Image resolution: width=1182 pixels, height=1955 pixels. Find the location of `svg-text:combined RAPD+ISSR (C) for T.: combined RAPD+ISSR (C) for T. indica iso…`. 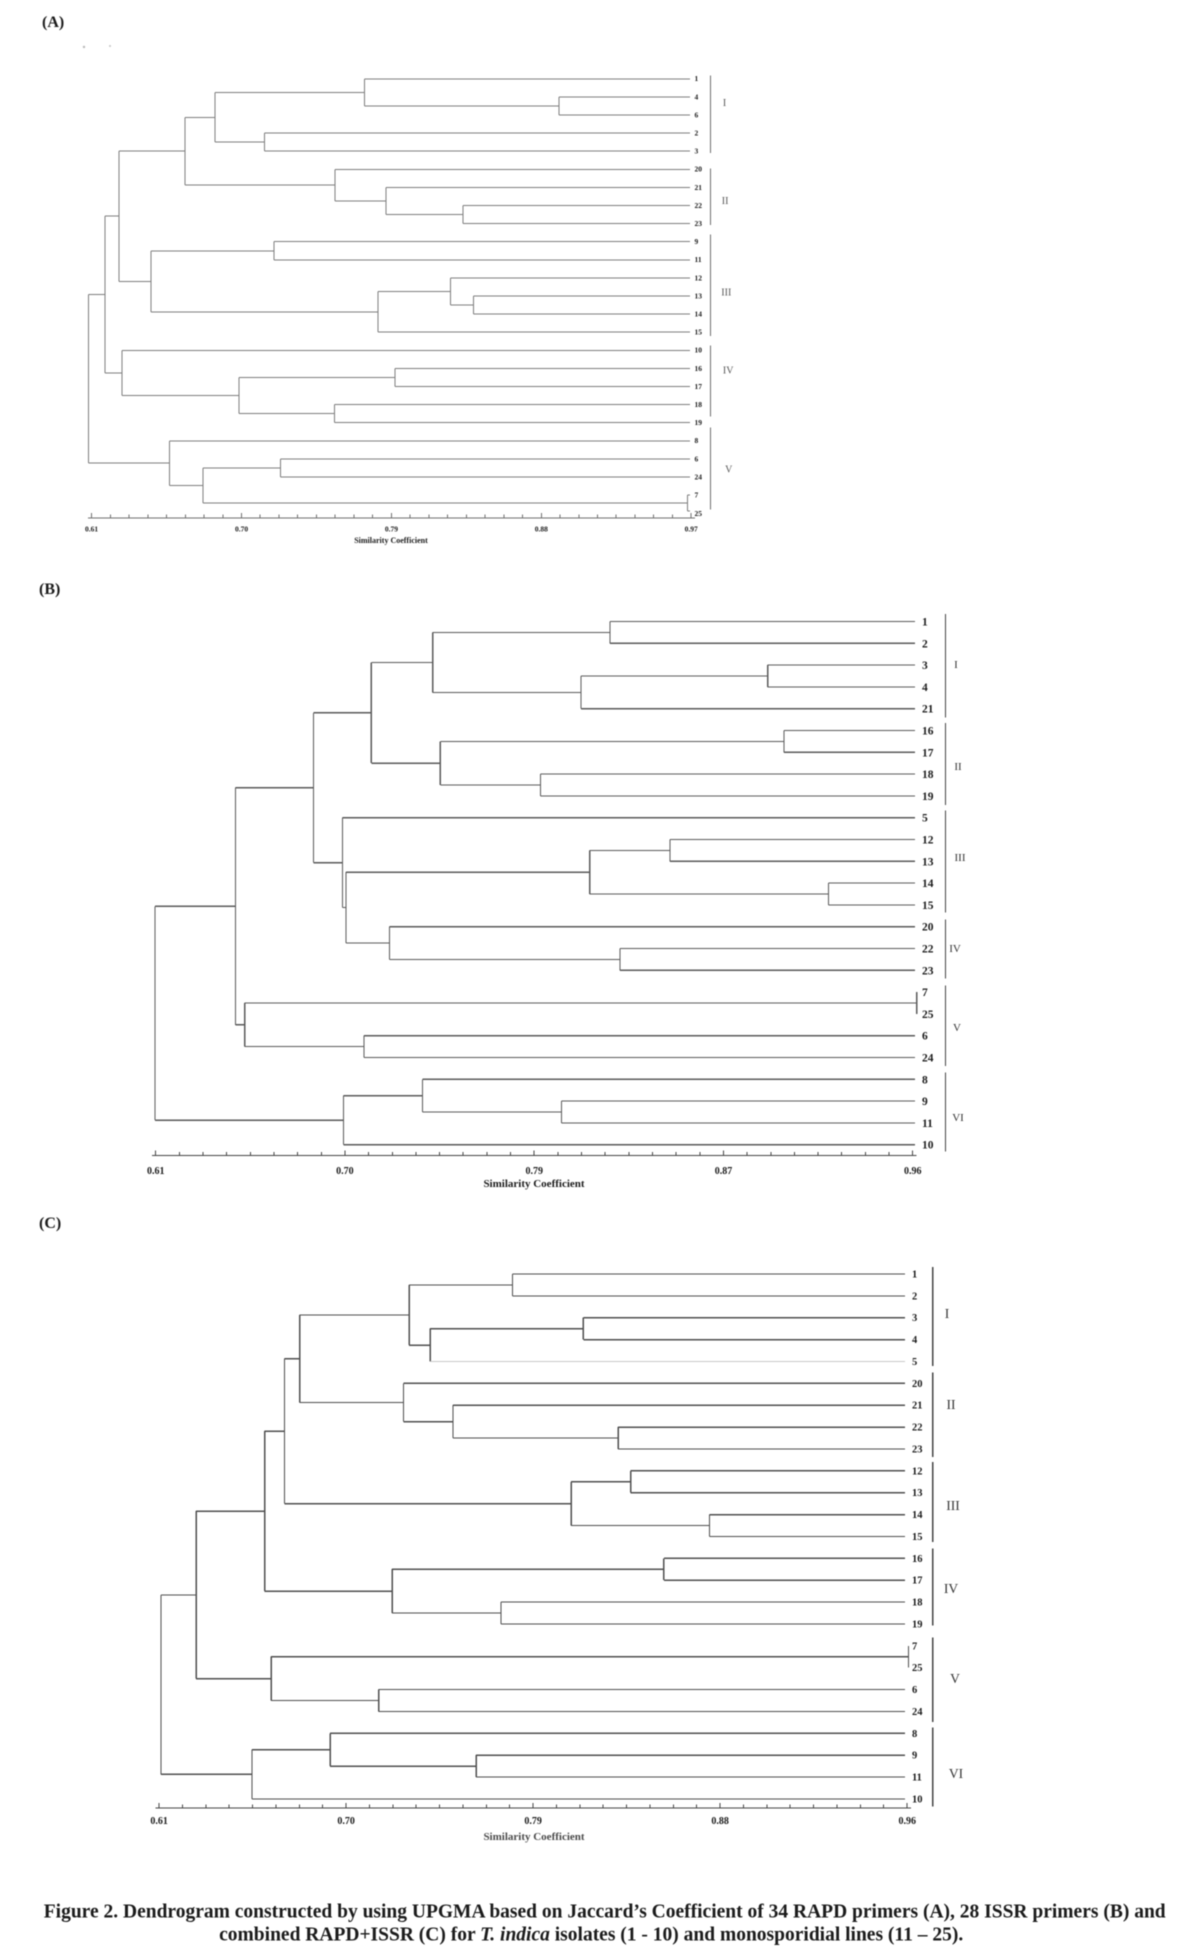

svg-text:combined RAPD+ISSR (C) for T.: combined RAPD+ISSR (C) for T. indica iso… is located at coordinates (591, 1935).